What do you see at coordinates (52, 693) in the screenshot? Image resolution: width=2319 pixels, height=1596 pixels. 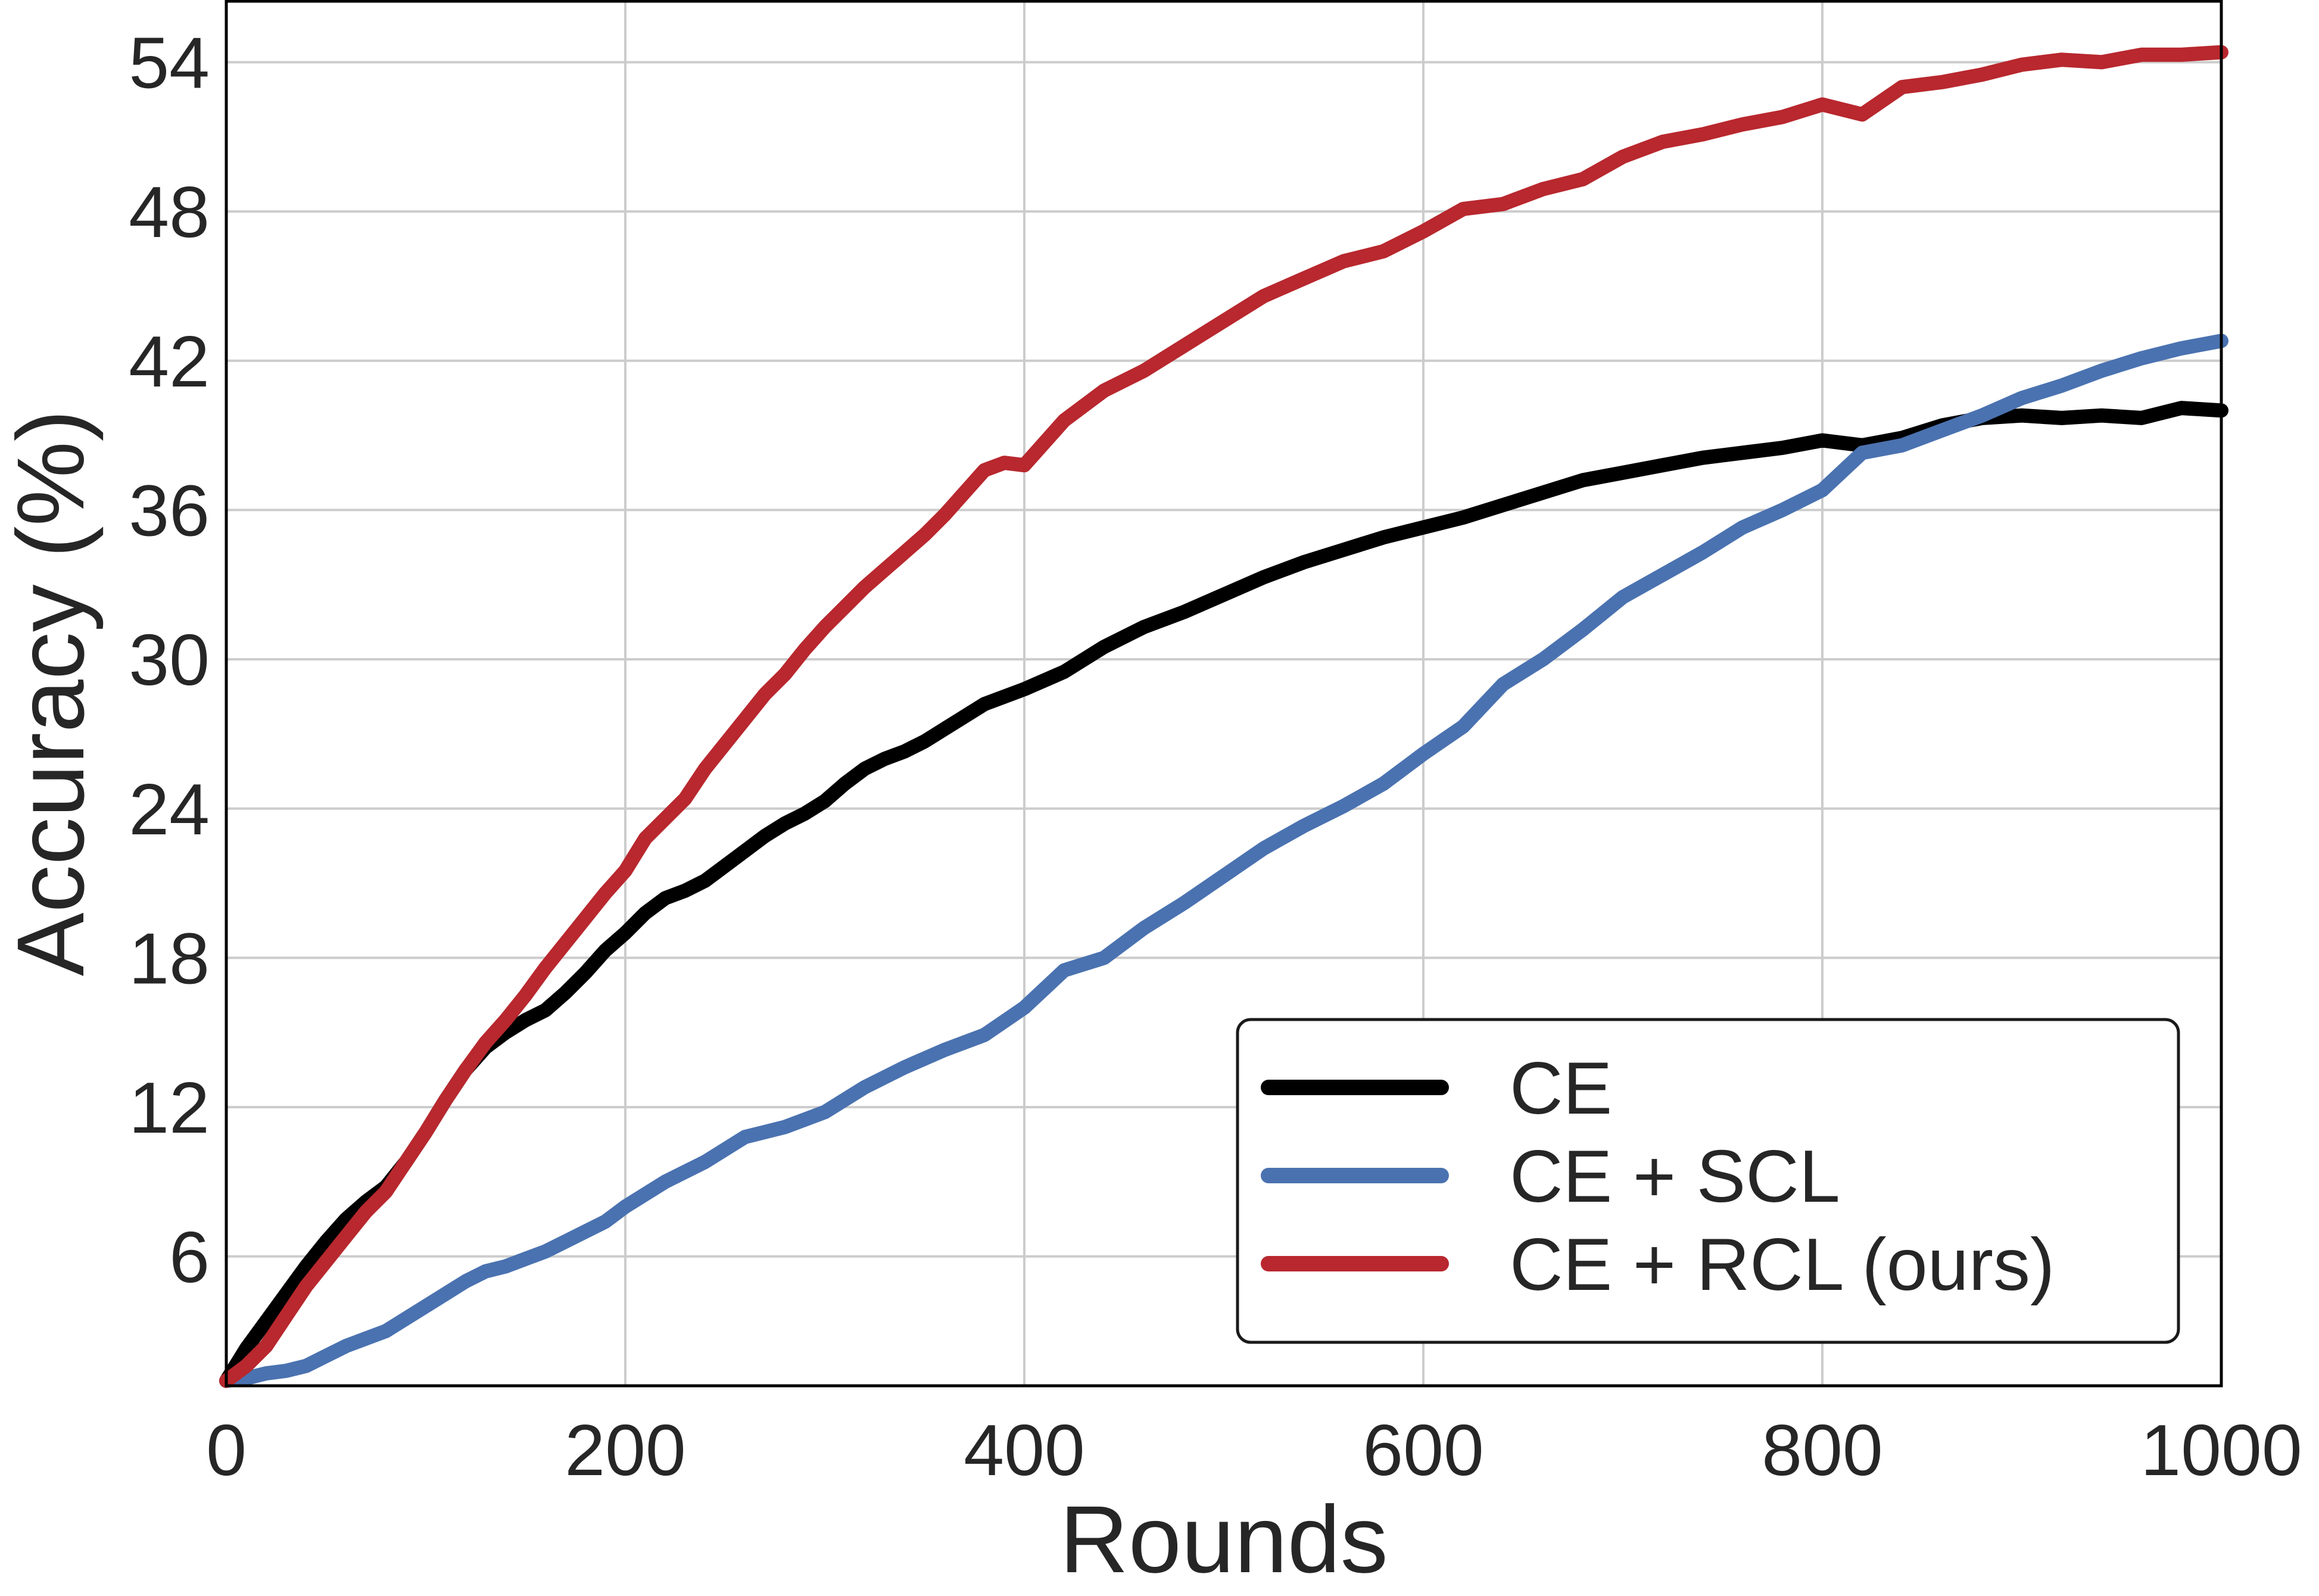 I see `y-axis-label: Accuracy (%)` at bounding box center [52, 693].